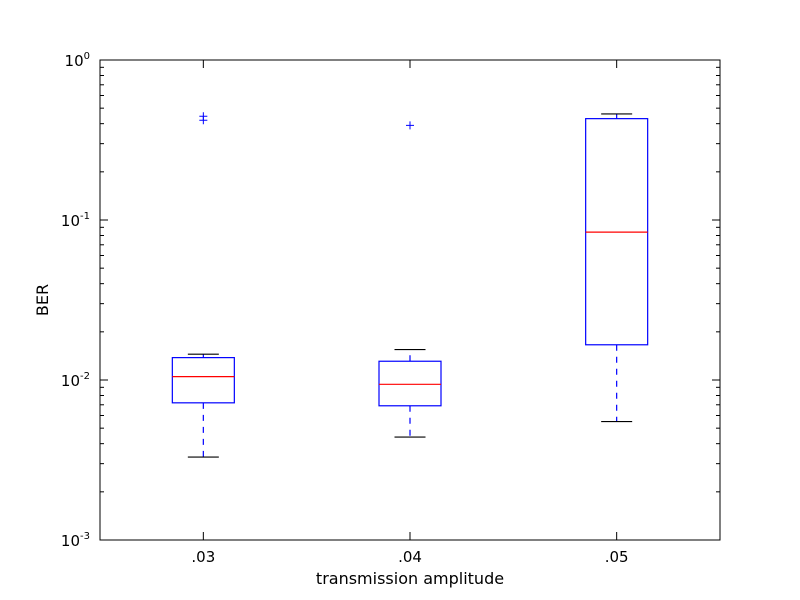 The width and height of the screenshot is (800, 600). Describe the element at coordinates (410, 557) in the screenshot. I see `x-tick-label: .04` at that location.